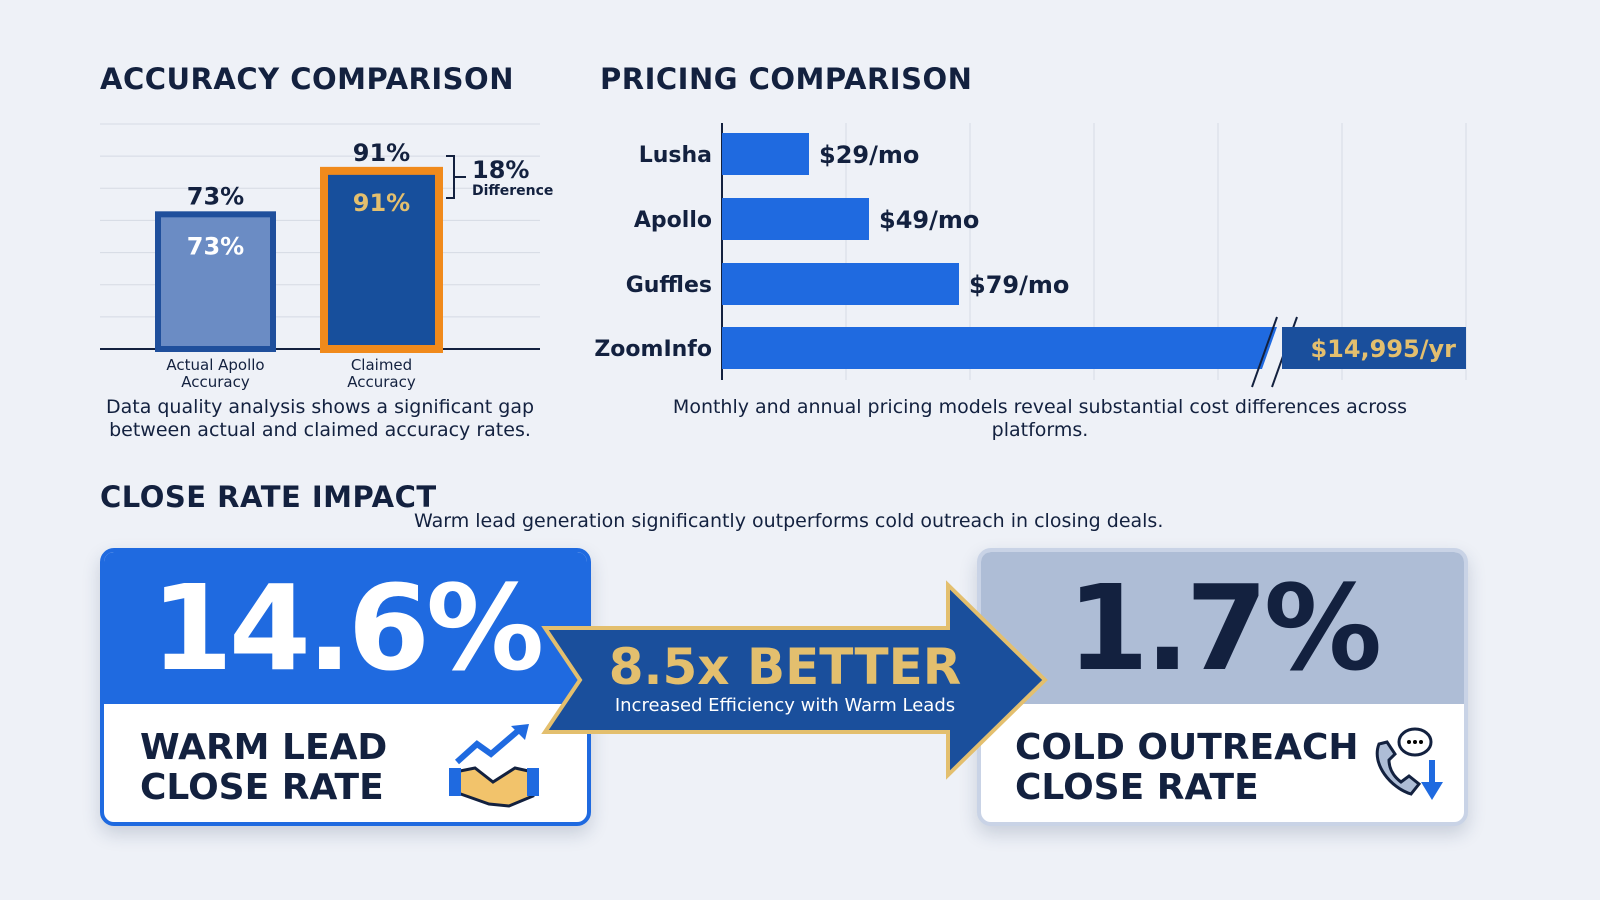 This screenshot has width=1600, height=900. Describe the element at coordinates (512, 191) in the screenshot. I see `difference-label: Difference` at that location.